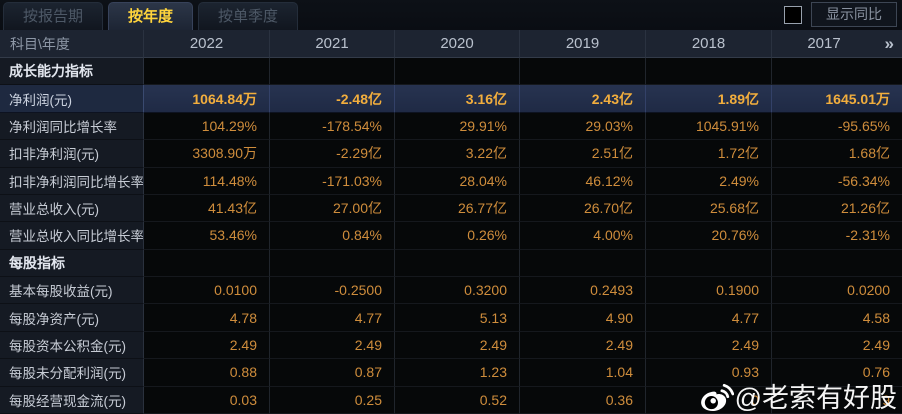 This screenshot has height=414, width=902. What do you see at coordinates (854, 14) in the screenshot?
I see `show-yoy-label: 显示同比` at bounding box center [854, 14].